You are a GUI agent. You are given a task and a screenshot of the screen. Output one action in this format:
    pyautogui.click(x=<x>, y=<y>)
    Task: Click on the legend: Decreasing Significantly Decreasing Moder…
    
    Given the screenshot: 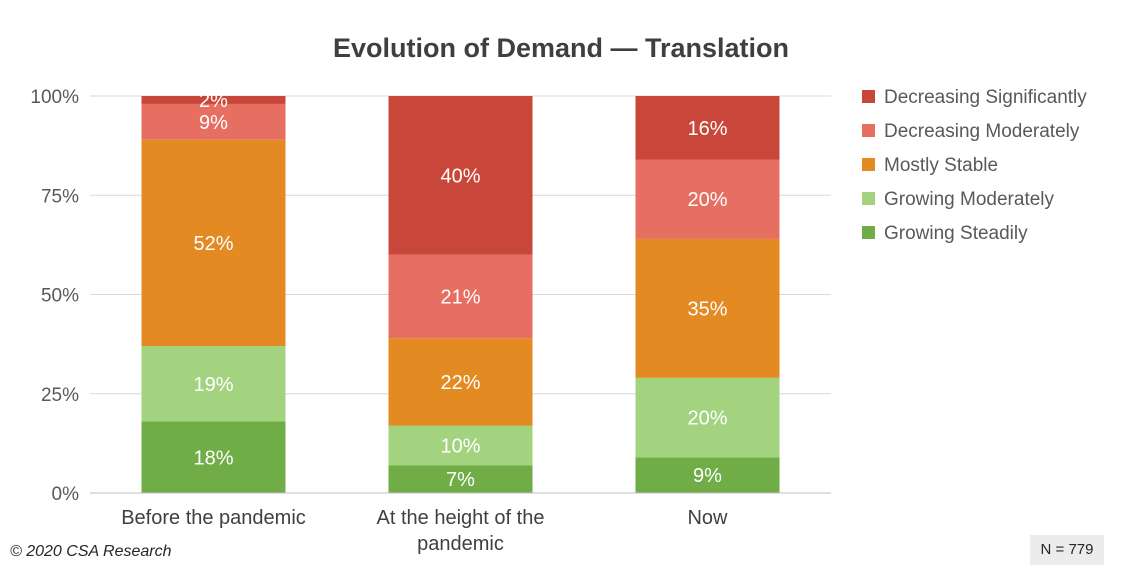 What is the action you would take?
    pyautogui.click(x=974, y=165)
    